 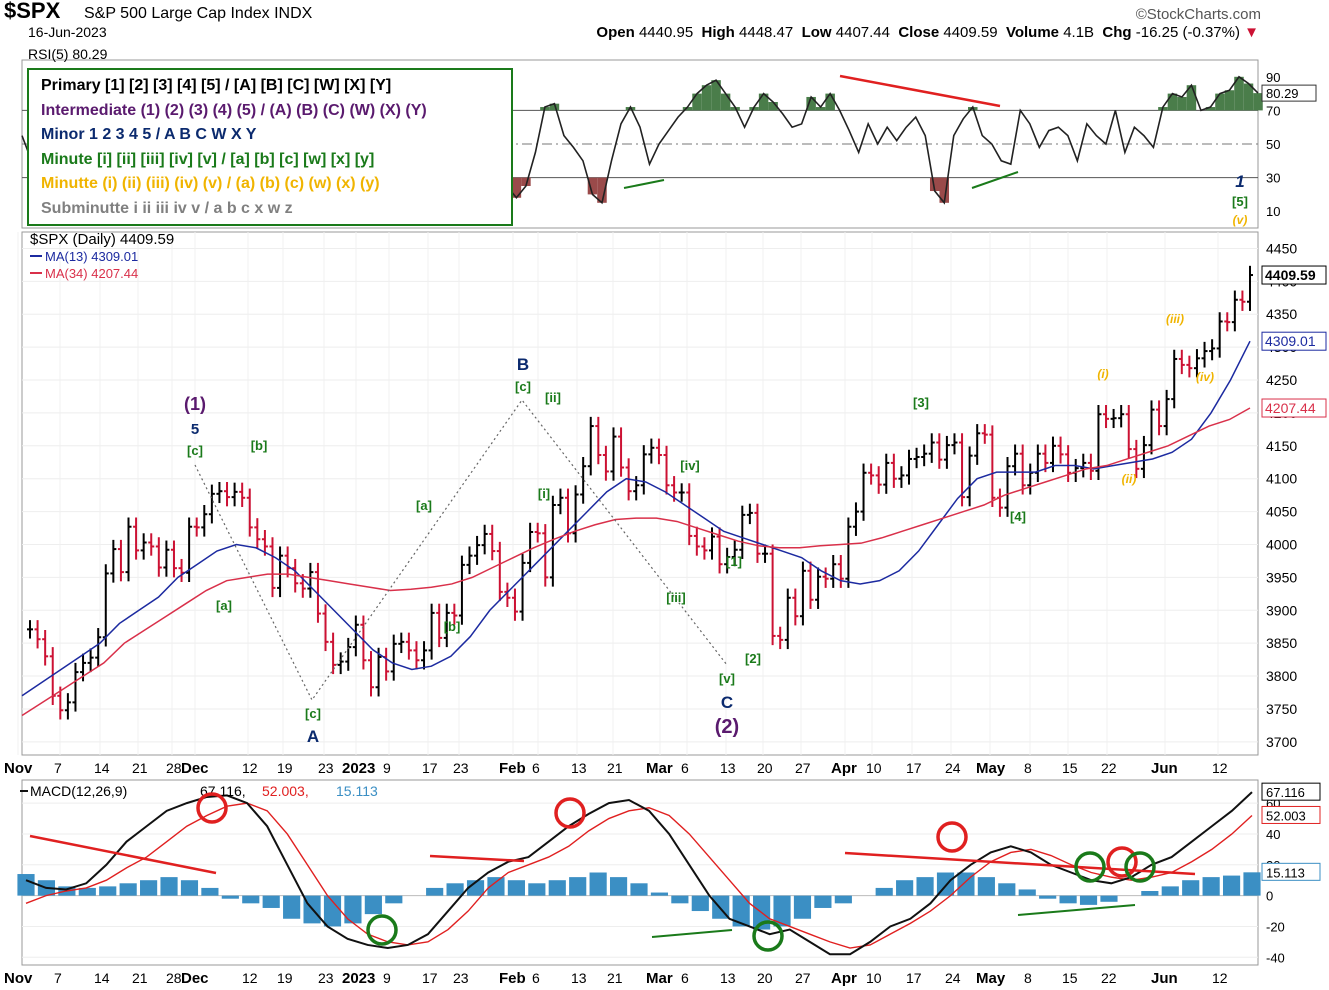 I want to click on x-tick-label: 2023, so click(x=358, y=768).